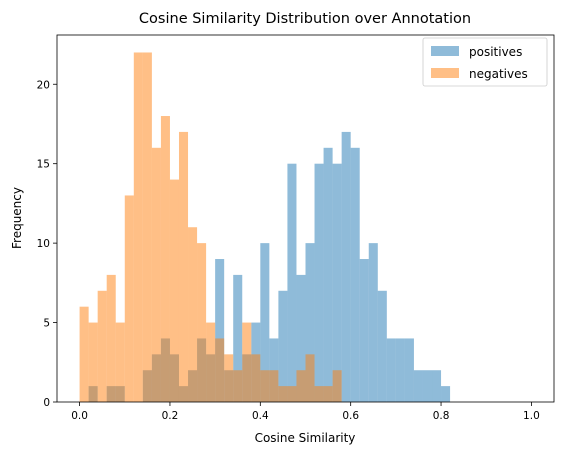  I want to click on y-tick-label: 10, so click(43, 244).